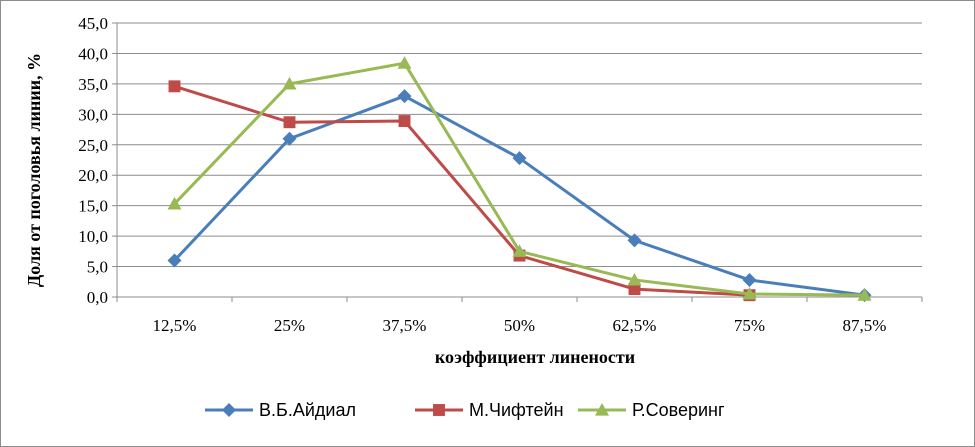  Describe the element at coordinates (93, 206) in the screenshot. I see `y-tick-label: 15,0` at that location.